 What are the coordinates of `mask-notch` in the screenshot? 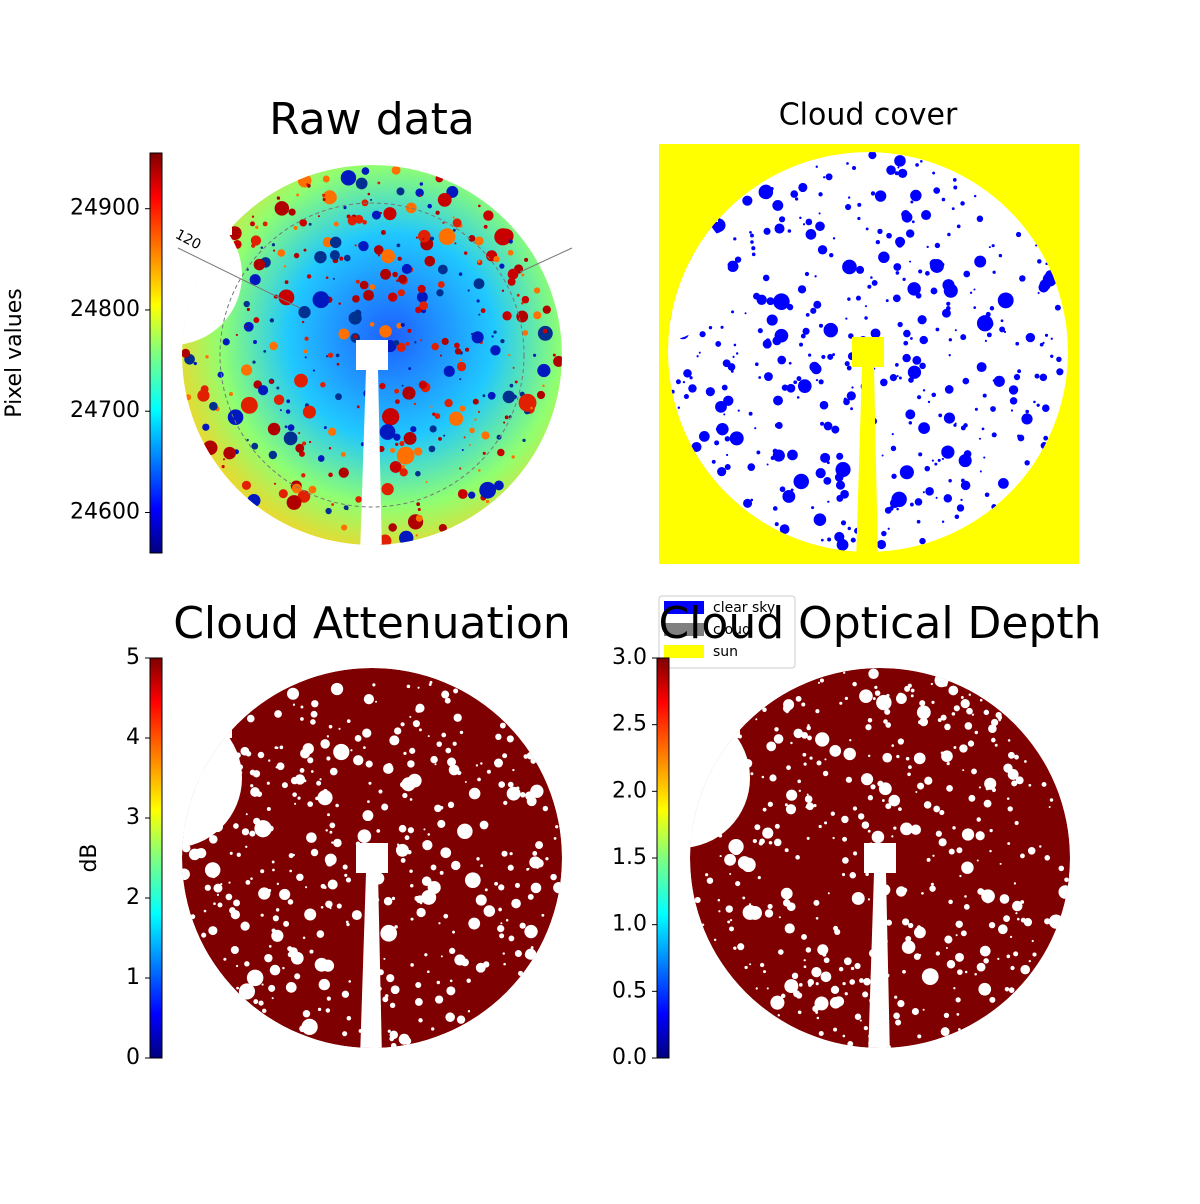 It's located at (207, 703).